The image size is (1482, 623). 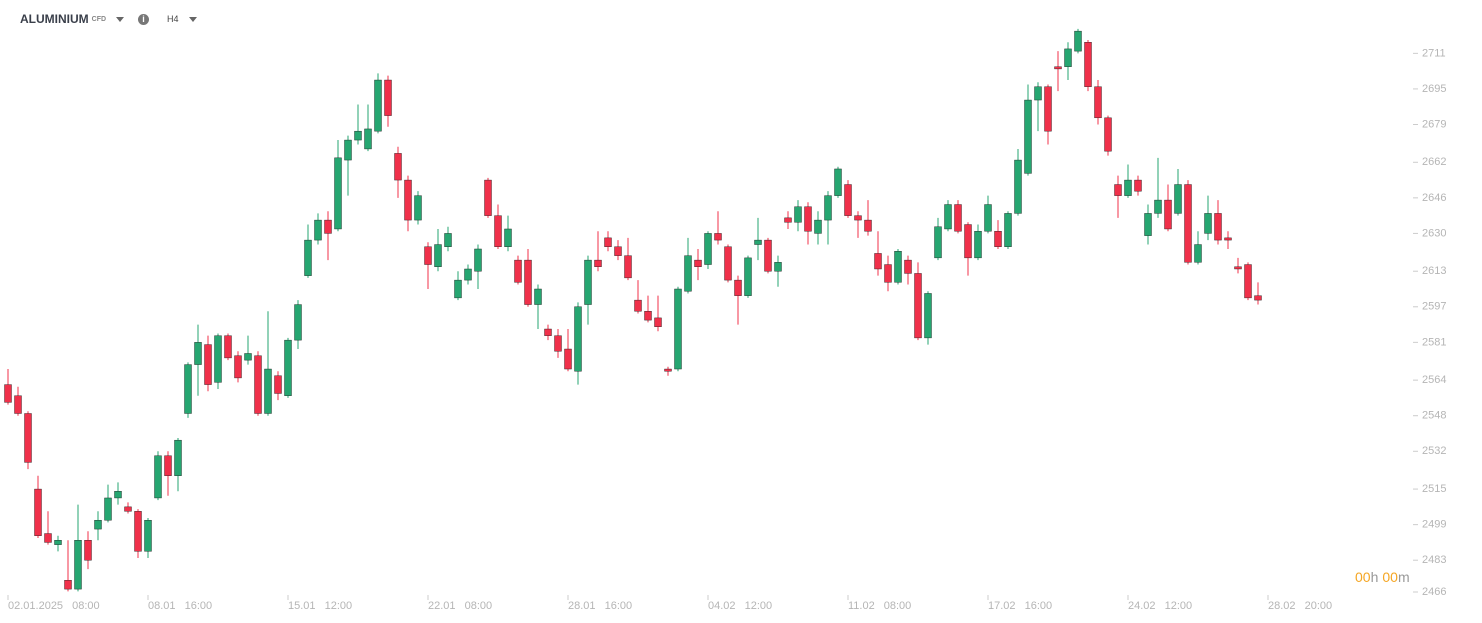 I want to click on symbol: ALUMINIUM, so click(x=54, y=19).